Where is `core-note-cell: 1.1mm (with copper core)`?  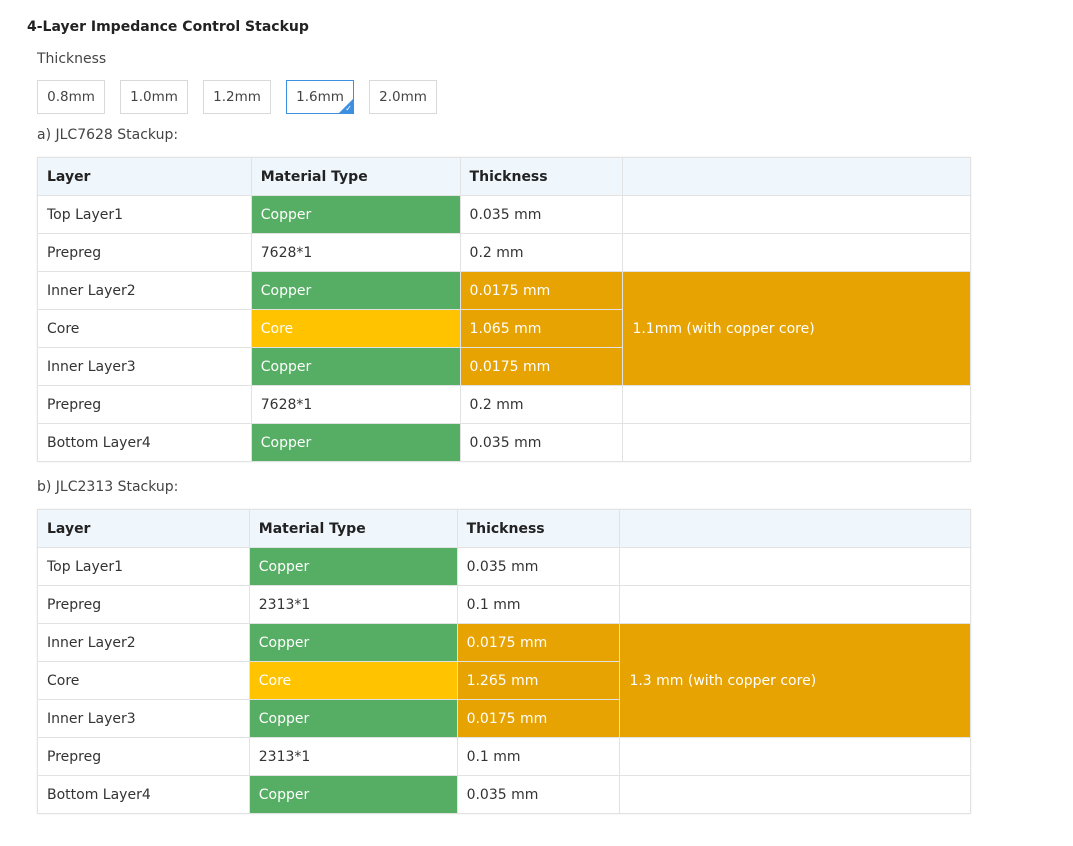
core-note-cell: 1.1mm (with copper core) is located at coordinates (796, 328).